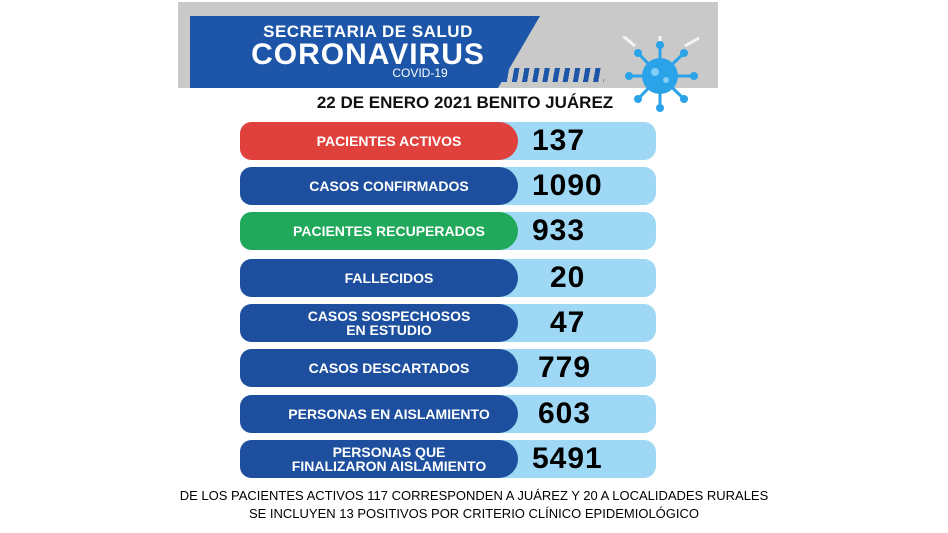 Image resolution: width=948 pixels, height=533 pixels. I want to click on stat-label: PERSONAS QUE FINALIZARON AISLAMIENTO, so click(379, 459).